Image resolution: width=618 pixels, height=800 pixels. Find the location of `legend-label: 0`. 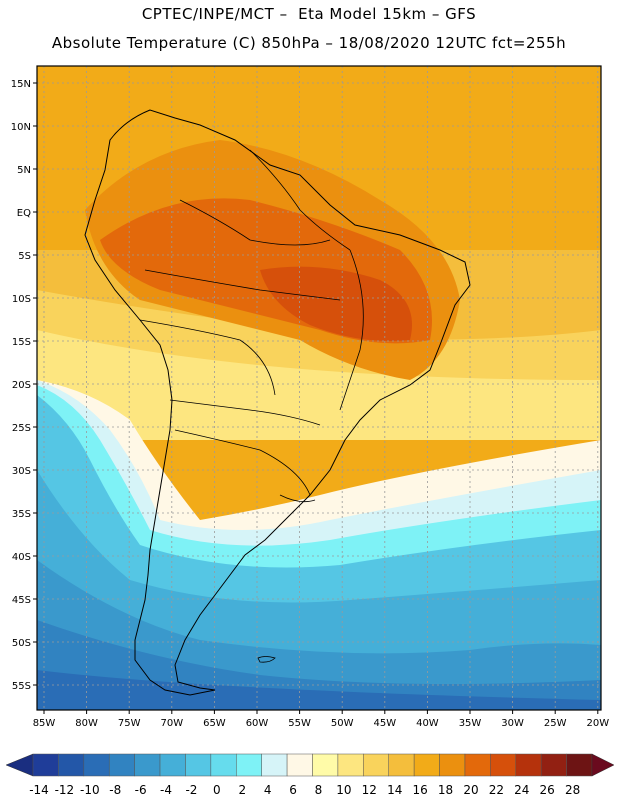

legend-label: 0 is located at coordinates (217, 790).